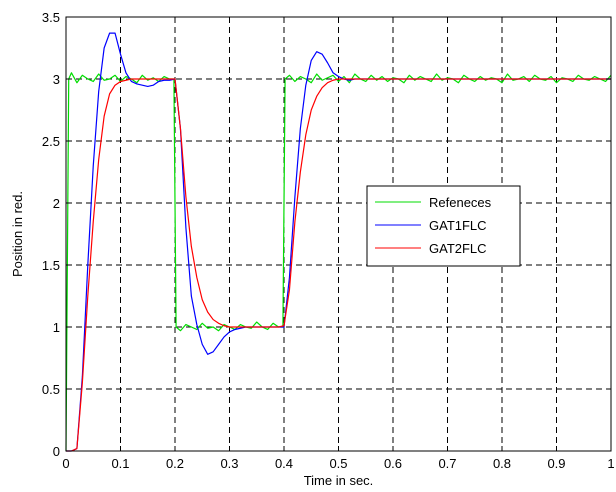  What do you see at coordinates (339, 480) in the screenshot?
I see `x-axis-label: Time in sec.` at bounding box center [339, 480].